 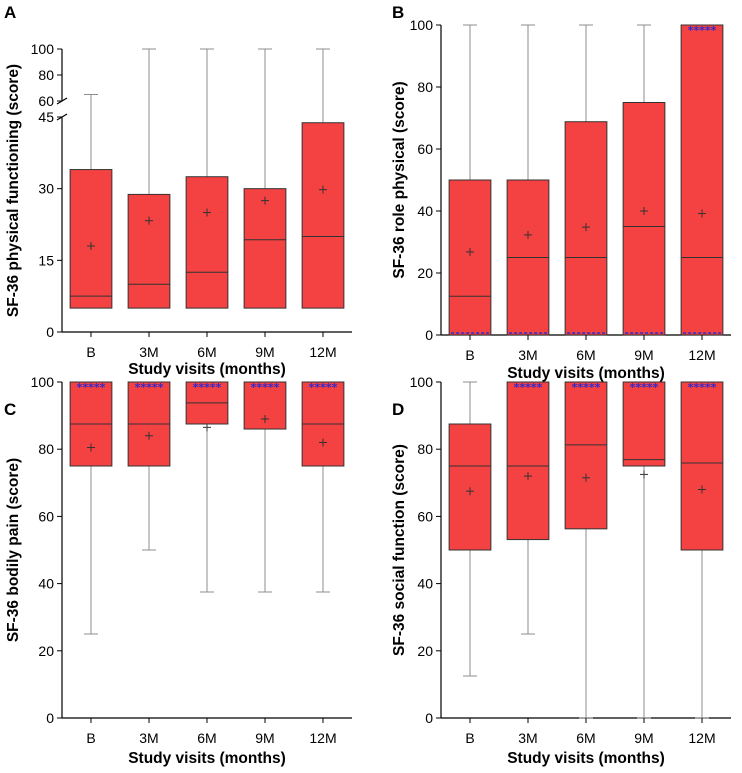 What do you see at coordinates (13, 550) in the screenshot?
I see `y-axis-title: SF-36 bodily pain (score)` at bounding box center [13, 550].